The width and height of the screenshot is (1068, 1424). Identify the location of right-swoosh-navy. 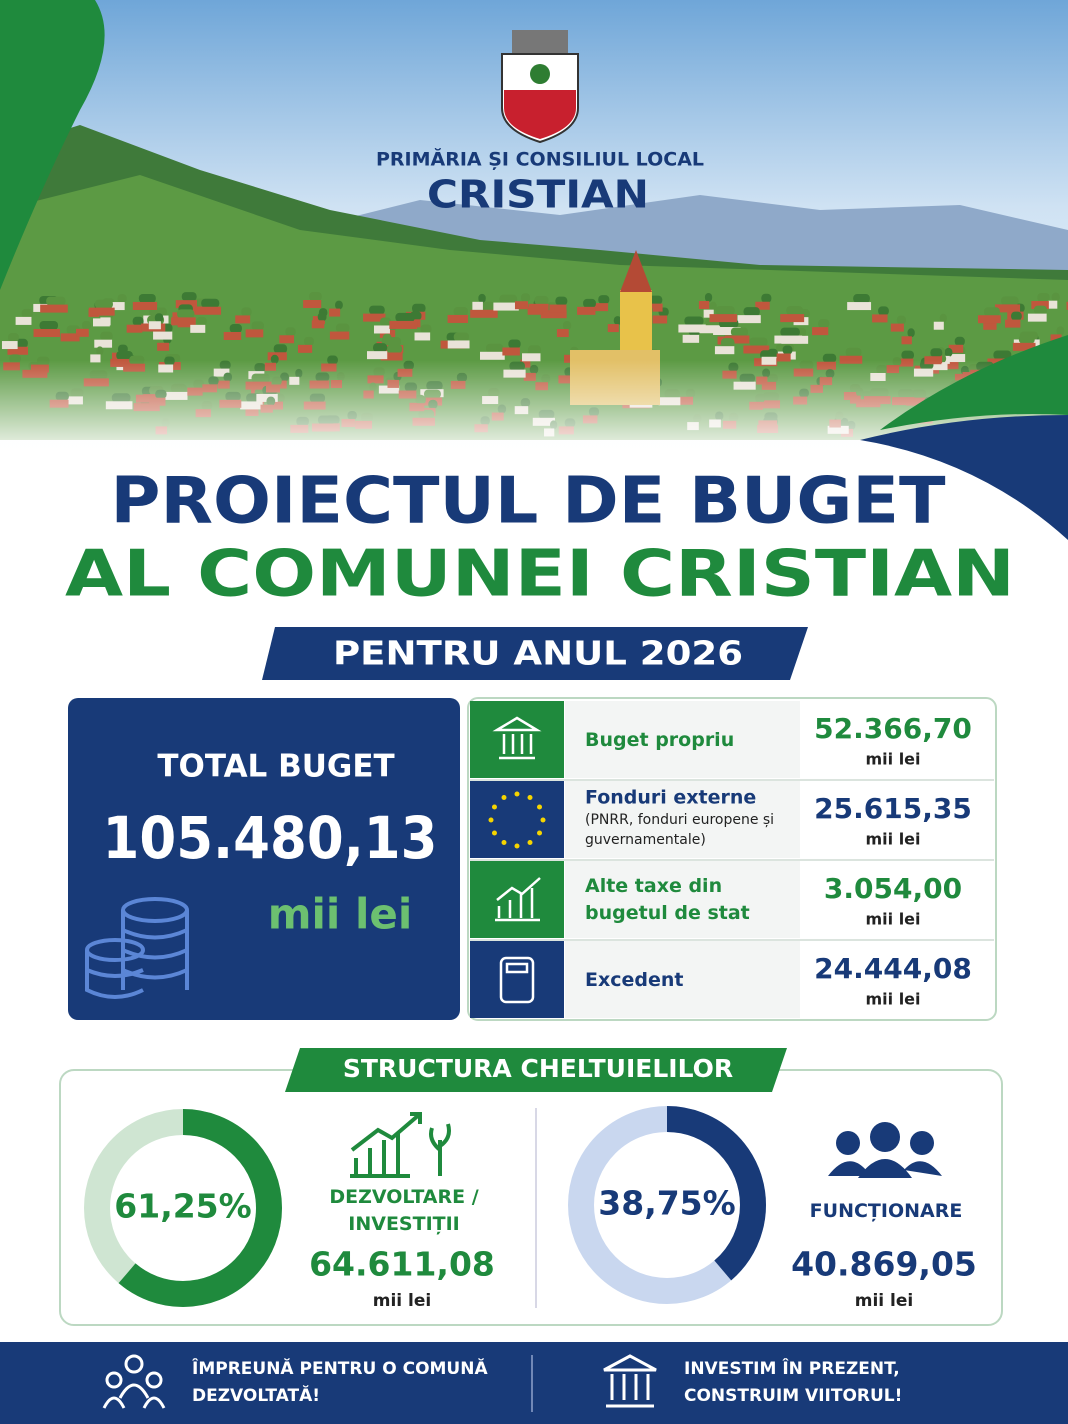
(964, 477).